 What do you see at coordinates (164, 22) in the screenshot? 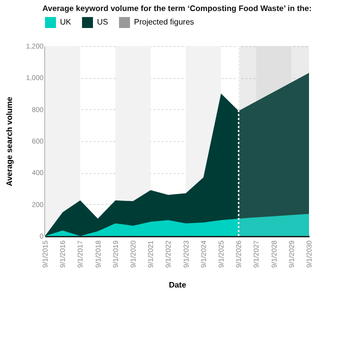
I see `legend-label: Projected figures` at bounding box center [164, 22].